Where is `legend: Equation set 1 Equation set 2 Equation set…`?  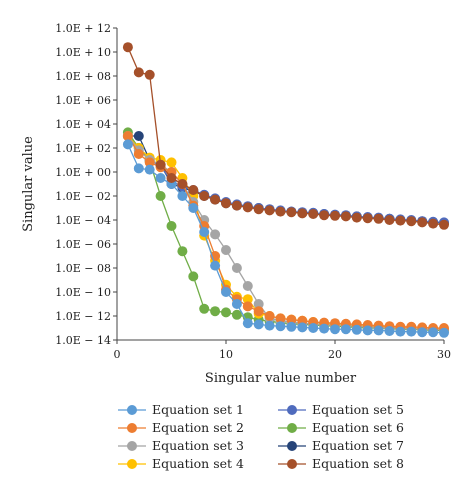 legend: Equation set 1 Equation set 2 Equation set… is located at coordinates (261, 436).